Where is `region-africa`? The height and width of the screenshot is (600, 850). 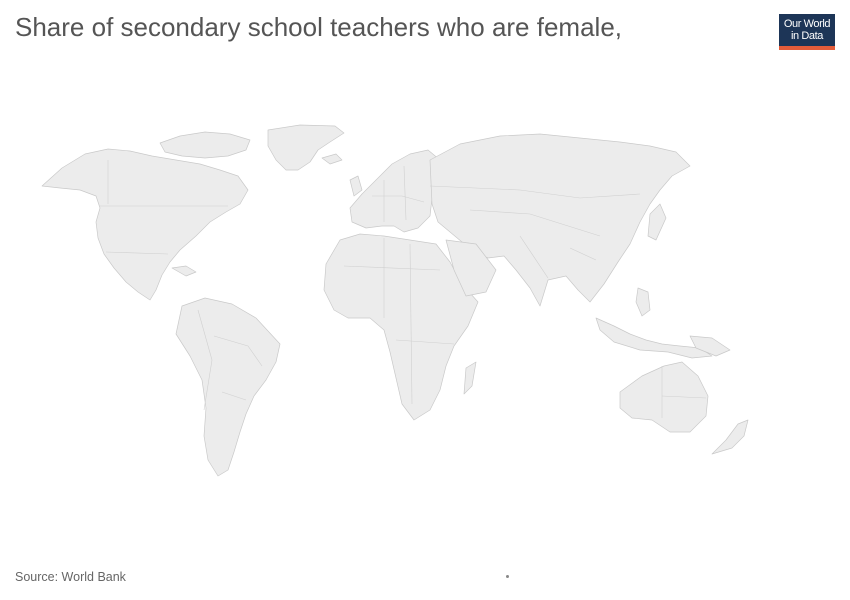 region-africa is located at coordinates (401, 327).